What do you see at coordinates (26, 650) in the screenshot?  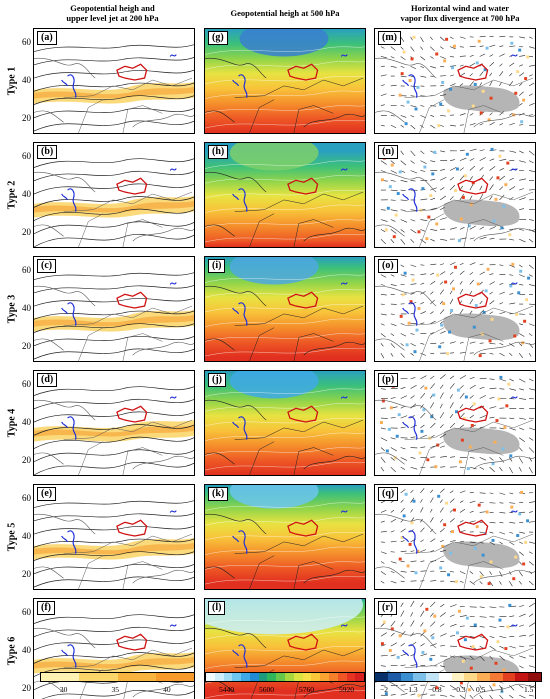 I see `y-tick-label: 40` at bounding box center [26, 650].